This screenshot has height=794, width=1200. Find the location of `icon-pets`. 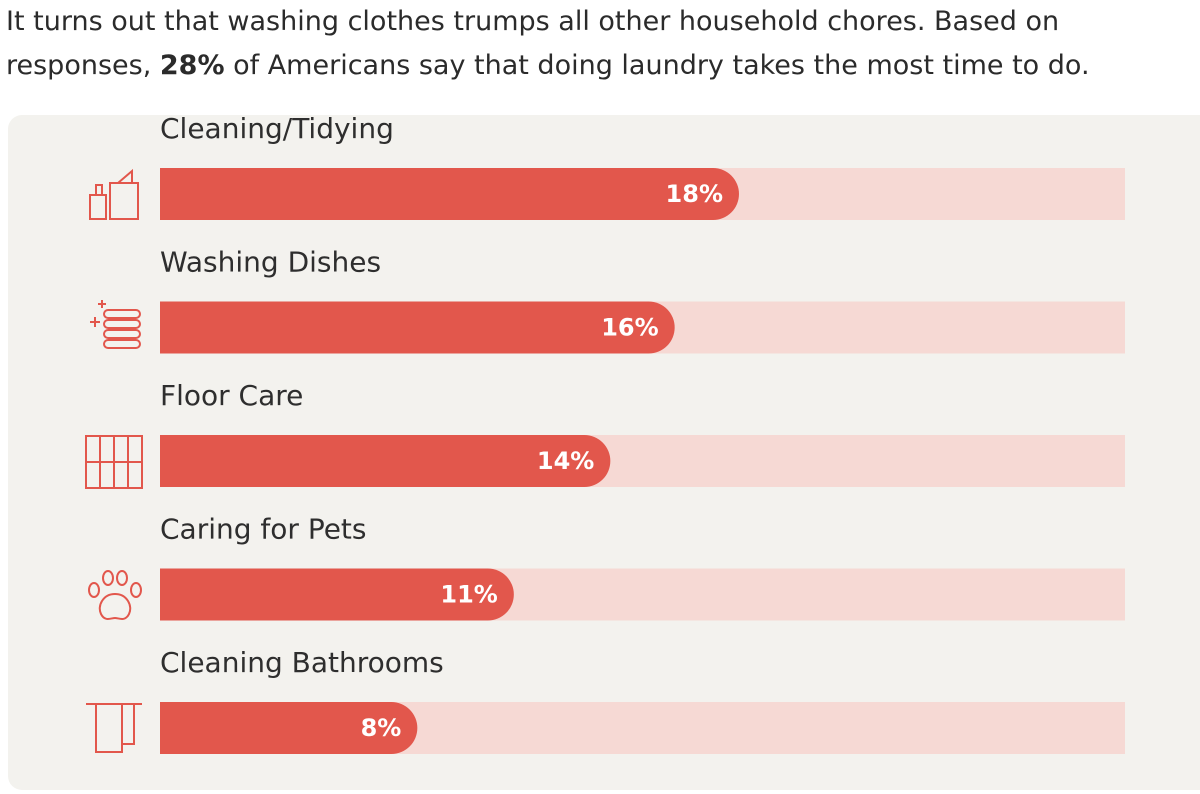

icon-pets is located at coordinates (115, 595).